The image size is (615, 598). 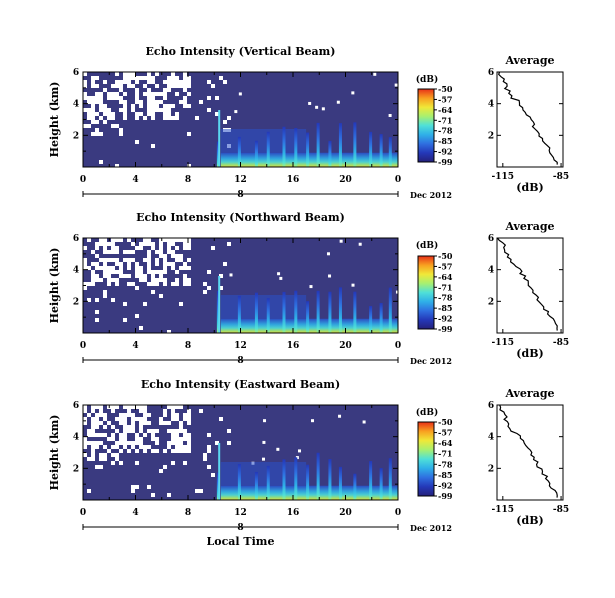 What do you see at coordinates (445, 141) in the screenshot?
I see `colorbar-tick-label: -85` at bounding box center [445, 141].